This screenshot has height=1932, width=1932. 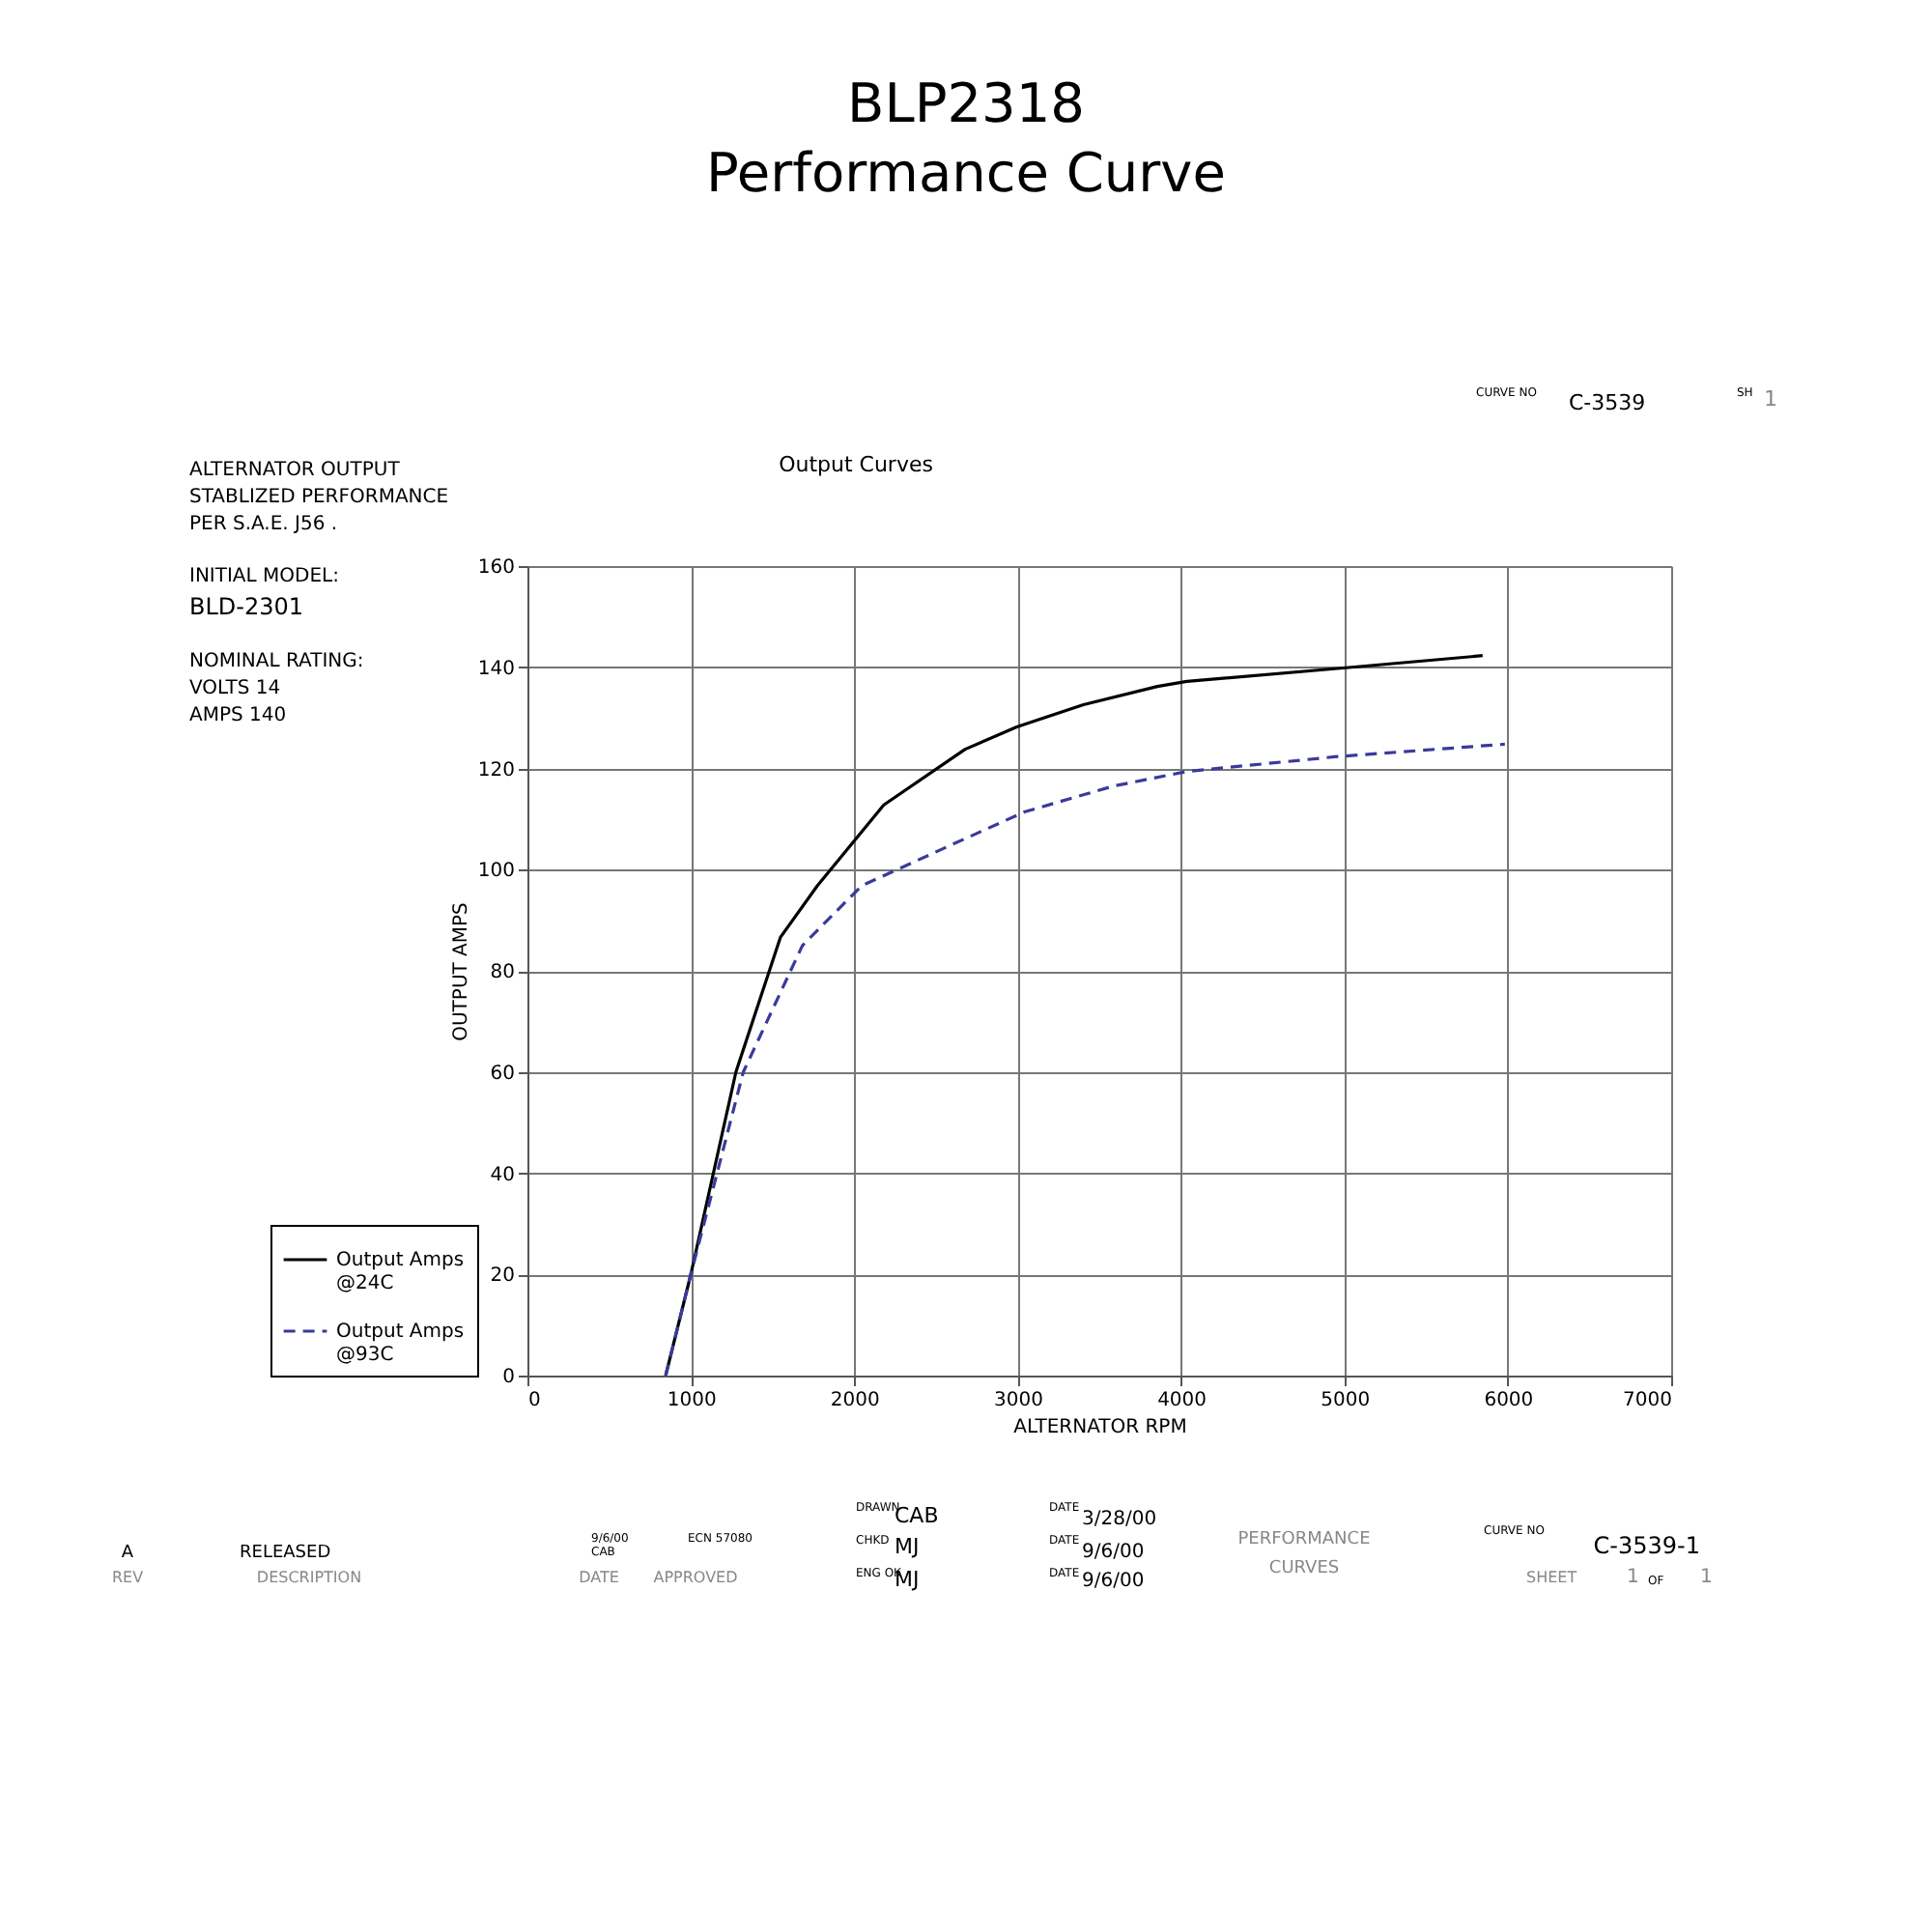 What do you see at coordinates (319, 497) in the screenshot?
I see `text: STABLIZED PERFORMANCE` at bounding box center [319, 497].